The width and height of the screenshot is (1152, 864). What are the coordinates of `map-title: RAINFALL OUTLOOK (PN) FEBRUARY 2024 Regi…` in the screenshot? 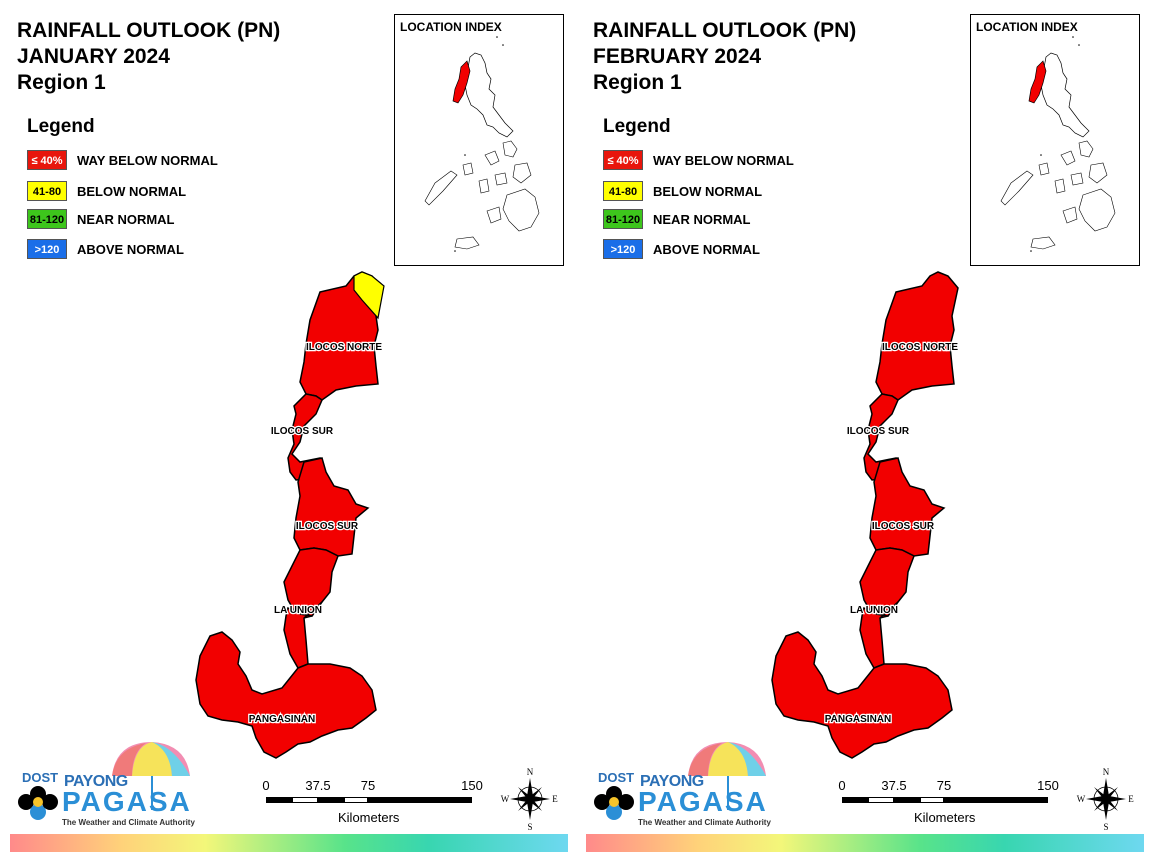 It's located at (724, 57).